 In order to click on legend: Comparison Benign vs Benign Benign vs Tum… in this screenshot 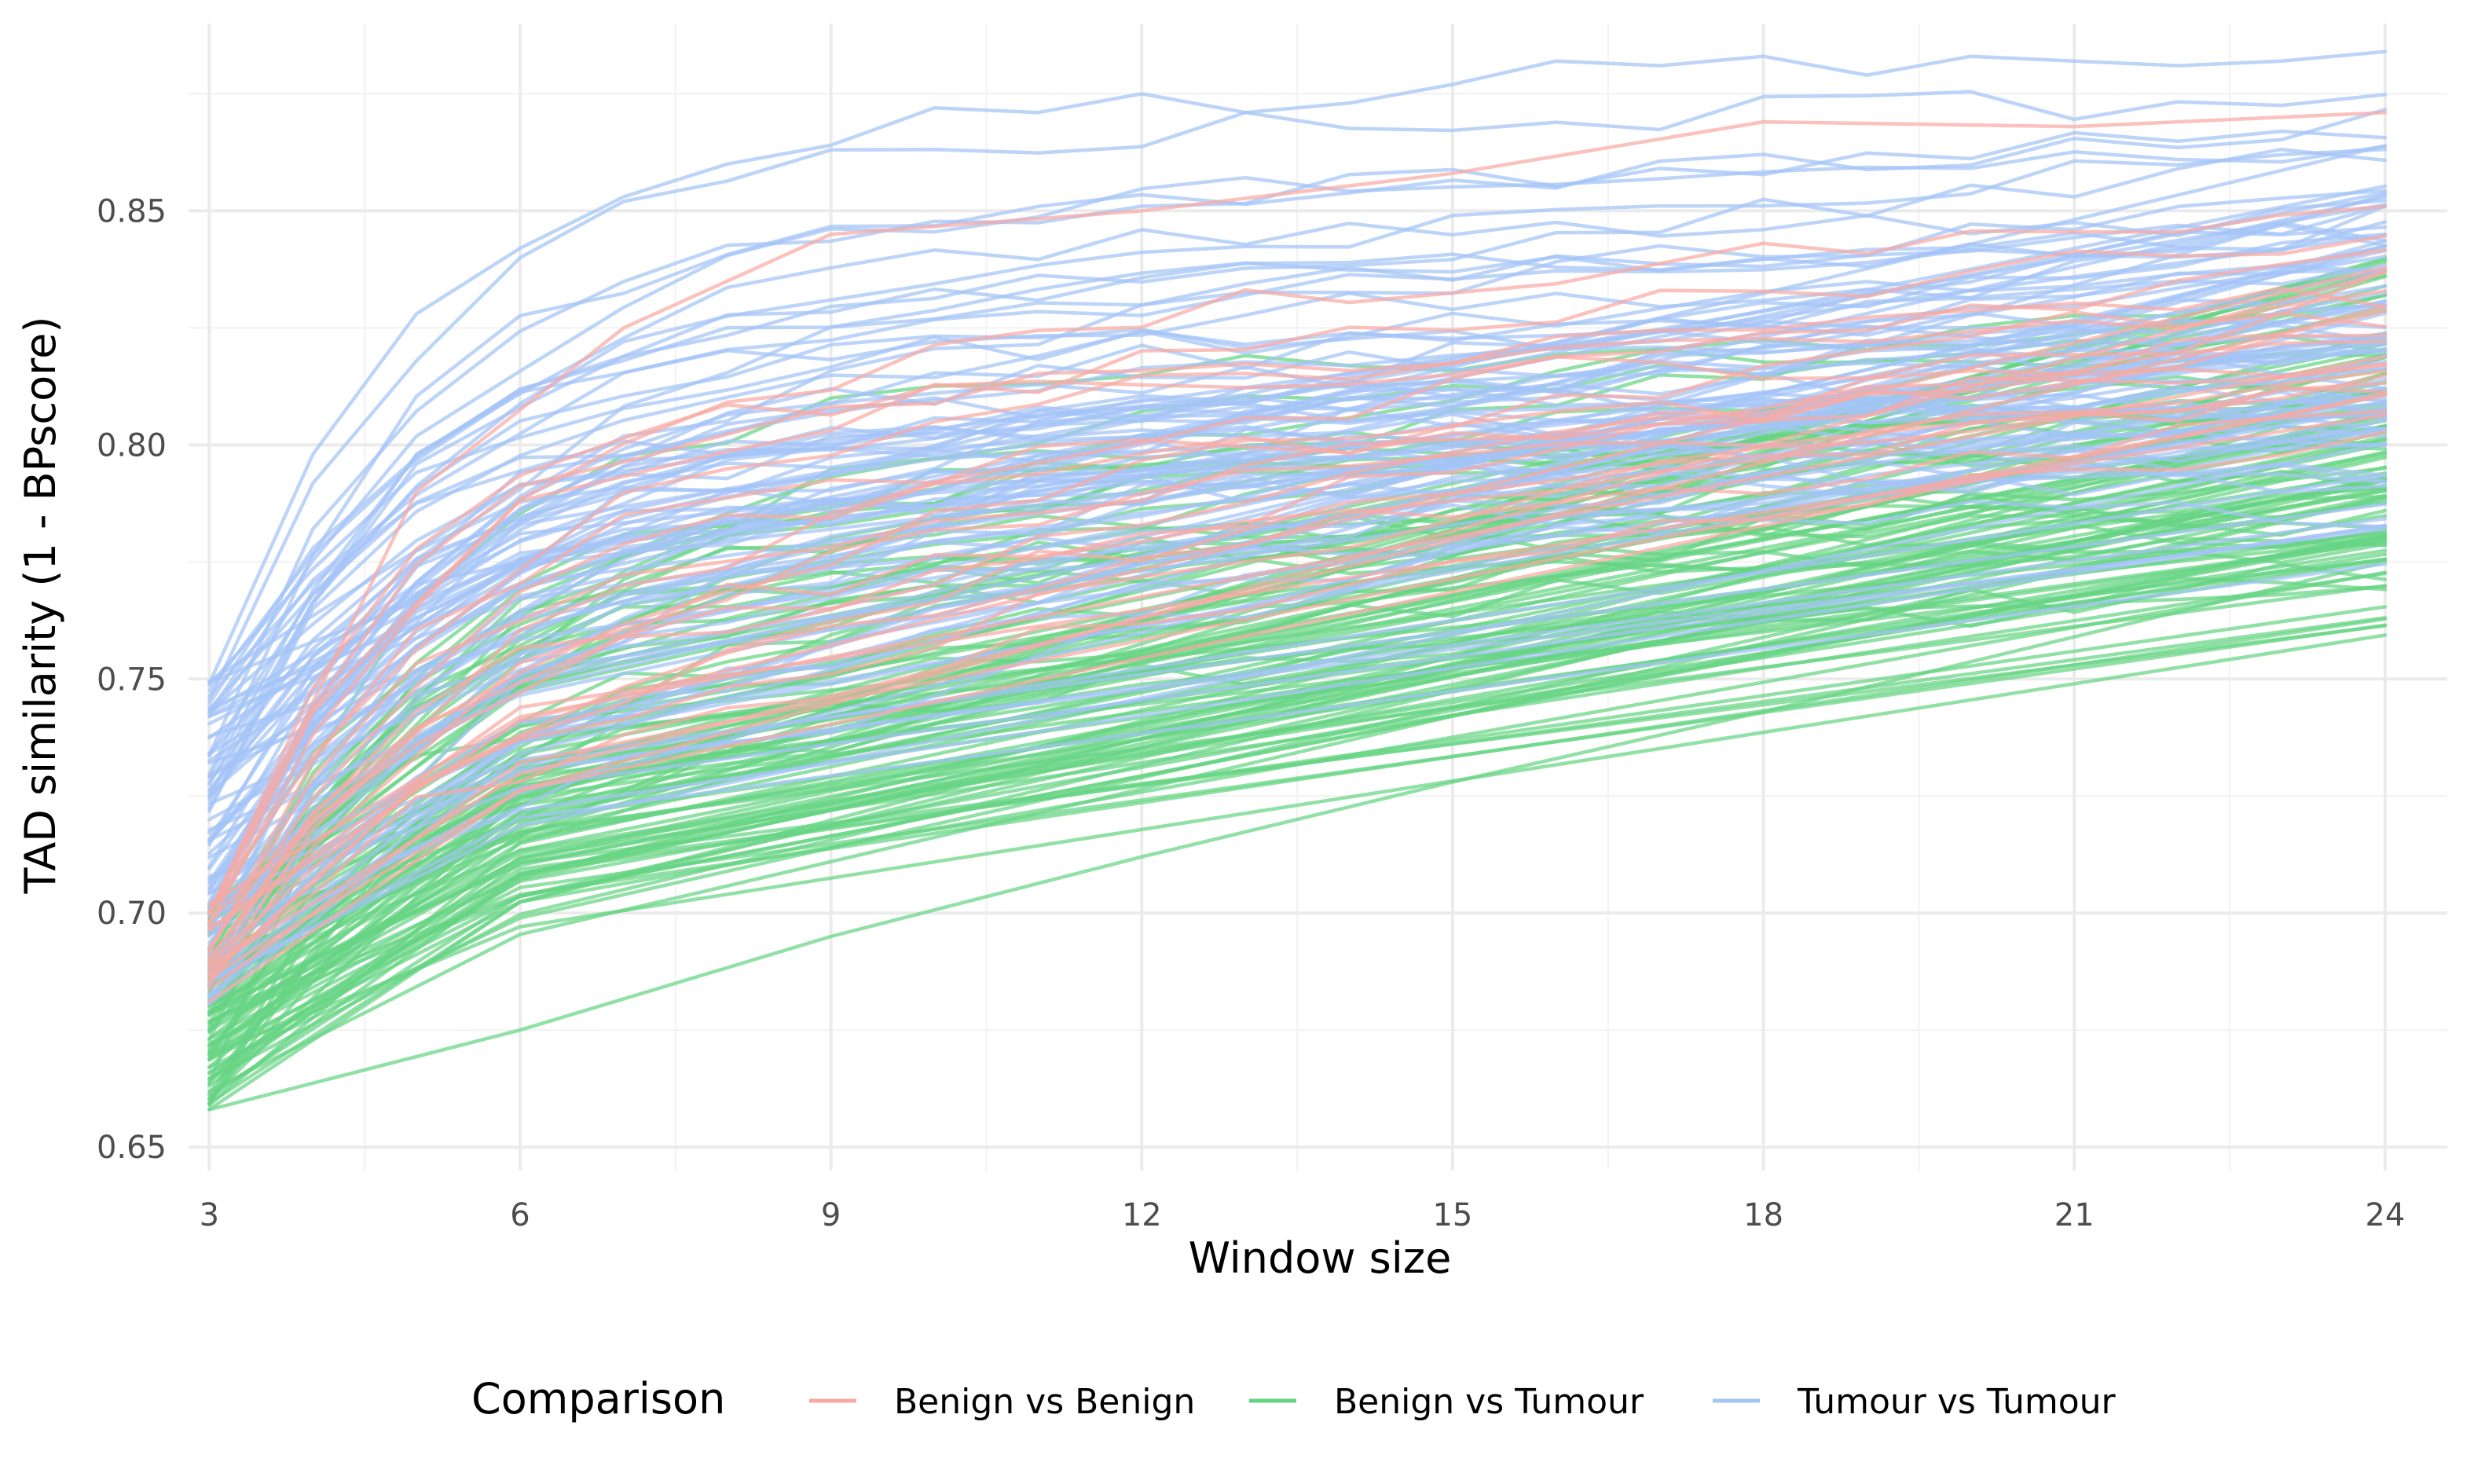, I will do `click(1294, 1399)`.